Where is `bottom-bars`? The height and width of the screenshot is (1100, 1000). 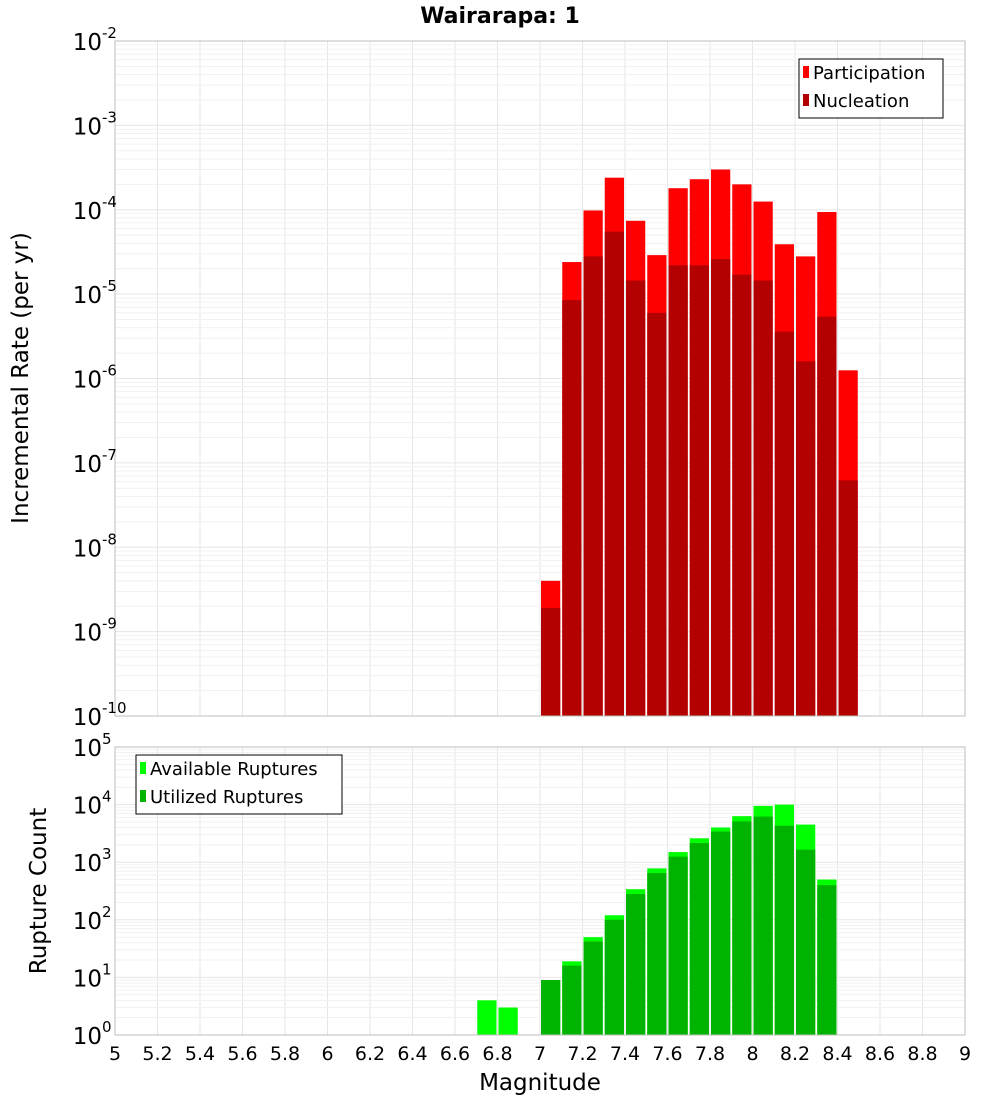
bottom-bars is located at coordinates (657, 919).